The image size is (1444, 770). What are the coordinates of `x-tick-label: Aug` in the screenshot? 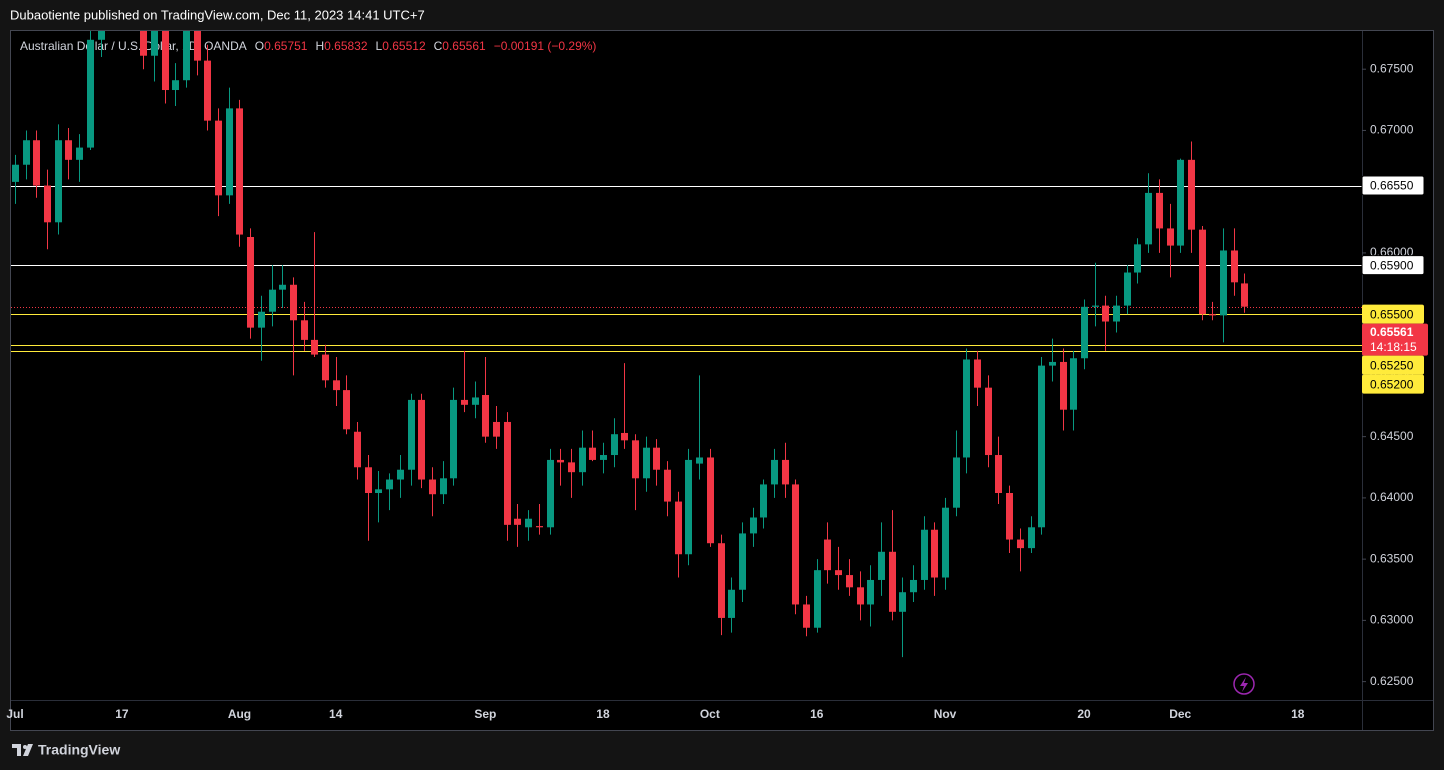 It's located at (239, 714).